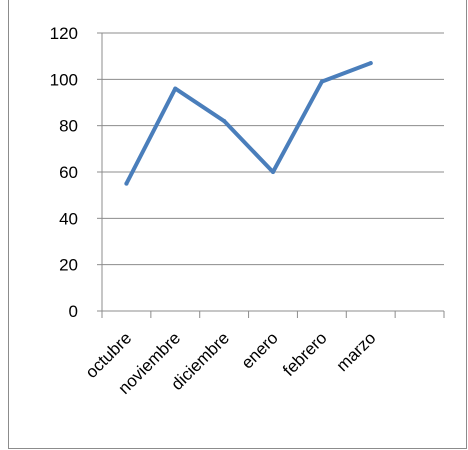 Image resolution: width=468 pixels, height=450 pixels. What do you see at coordinates (305, 354) in the screenshot?
I see `x-tick-label-febrero: febrero` at bounding box center [305, 354].